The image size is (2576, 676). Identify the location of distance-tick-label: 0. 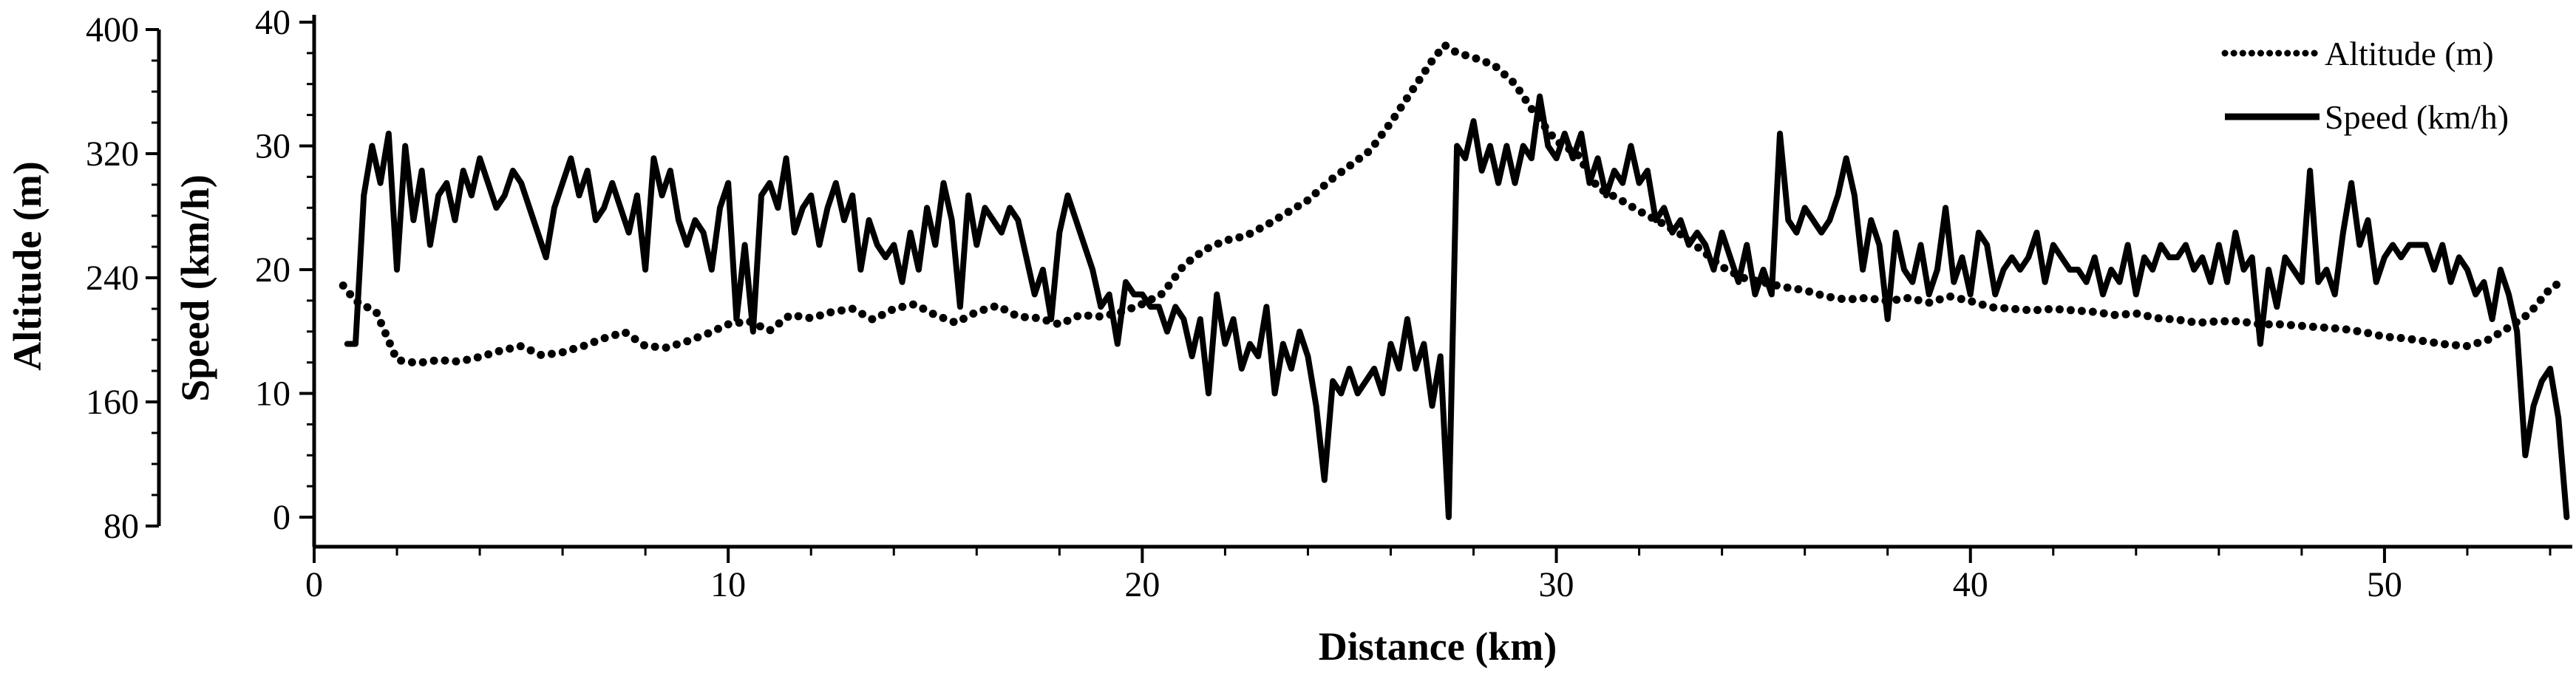
(314, 584).